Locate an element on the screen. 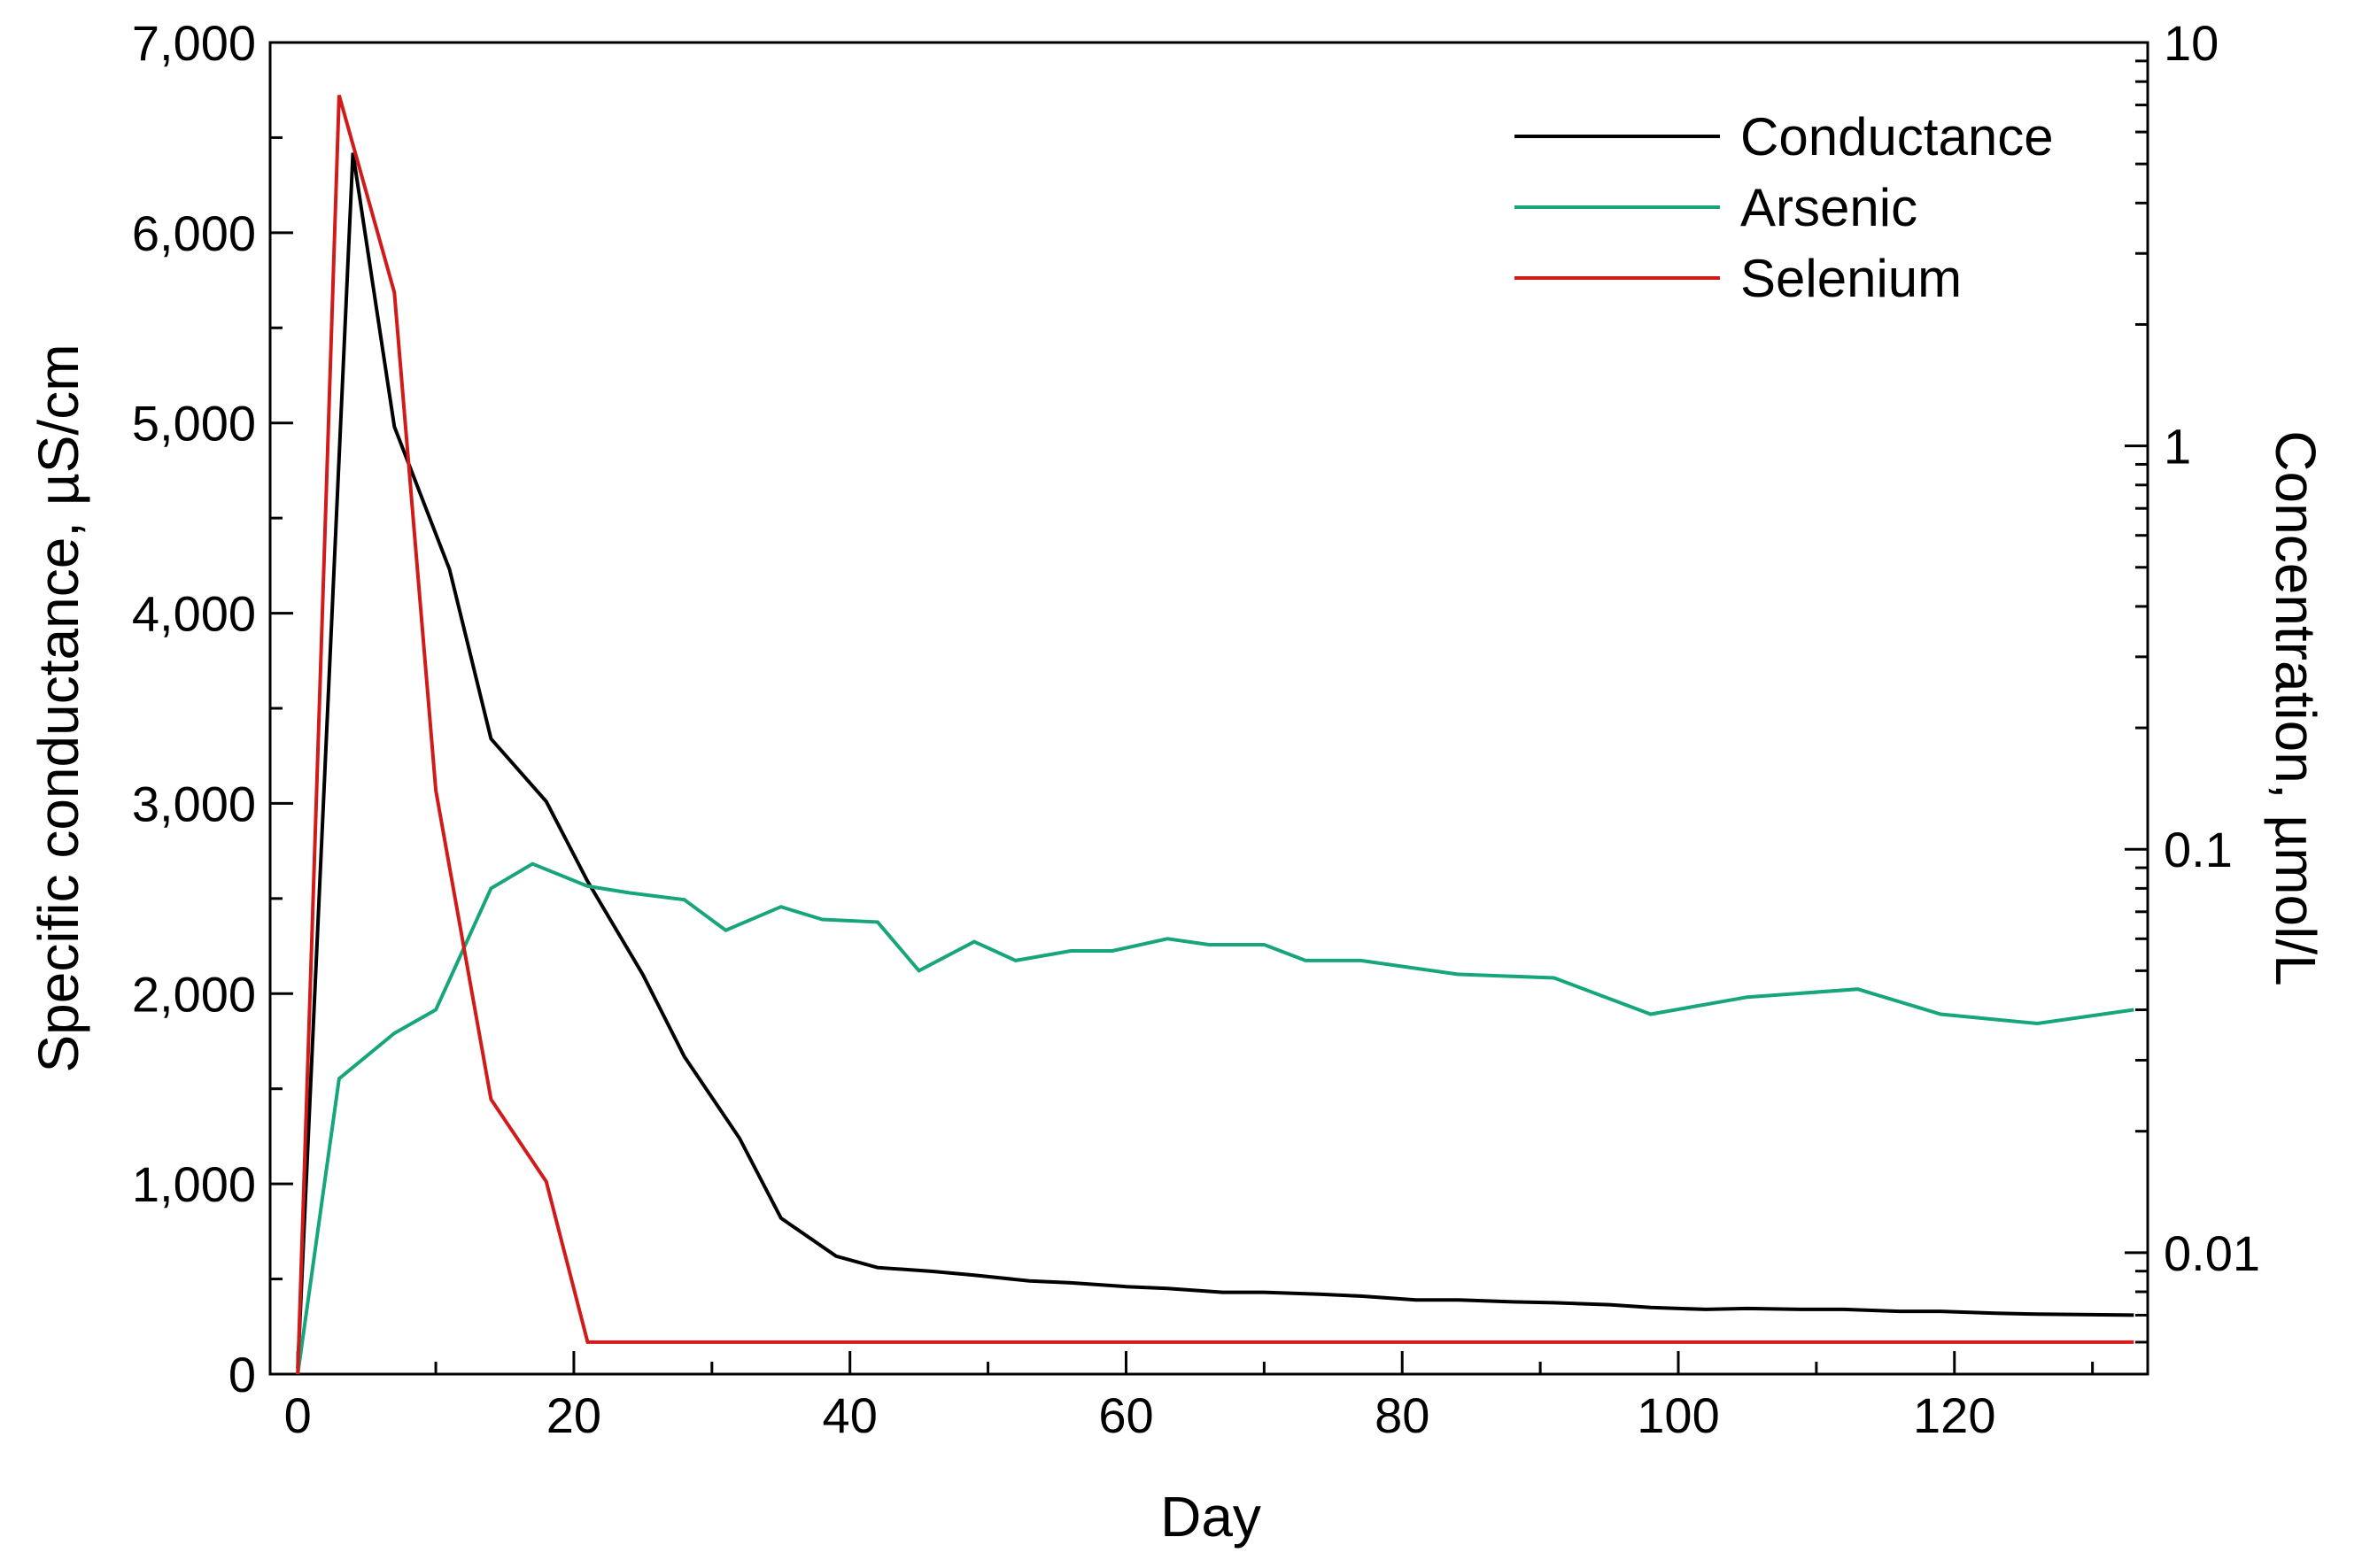  right-tick-label: 10 is located at coordinates (2192, 43).